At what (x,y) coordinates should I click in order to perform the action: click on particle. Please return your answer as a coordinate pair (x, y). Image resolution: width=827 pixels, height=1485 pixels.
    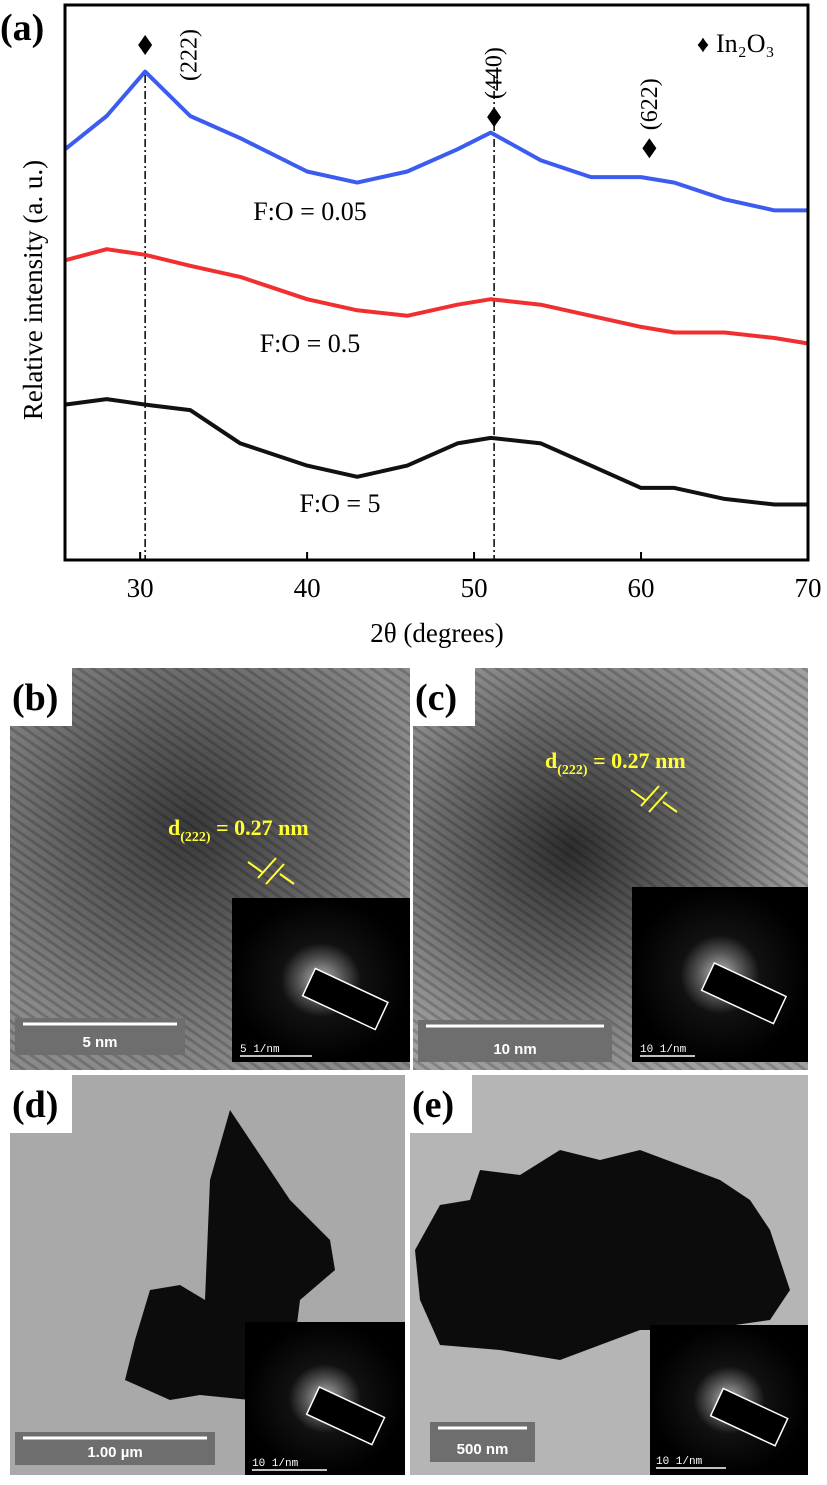
    Looking at the image, I should click on (602, 1255).